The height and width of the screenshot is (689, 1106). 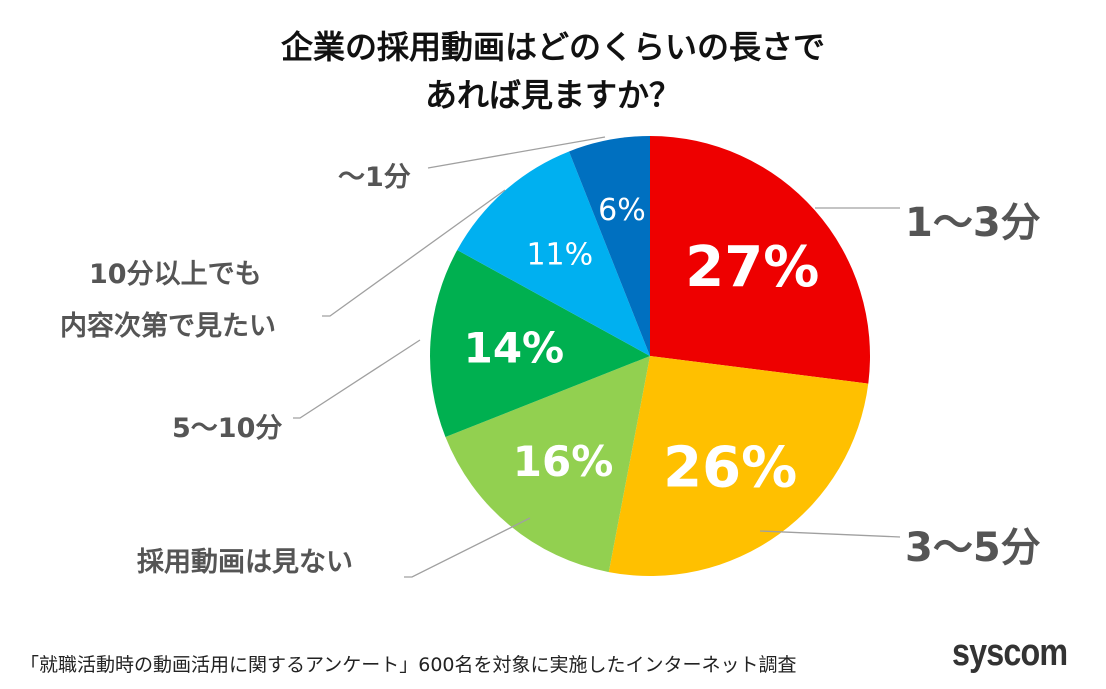 I want to click on data-label: 11%, so click(x=559, y=254).